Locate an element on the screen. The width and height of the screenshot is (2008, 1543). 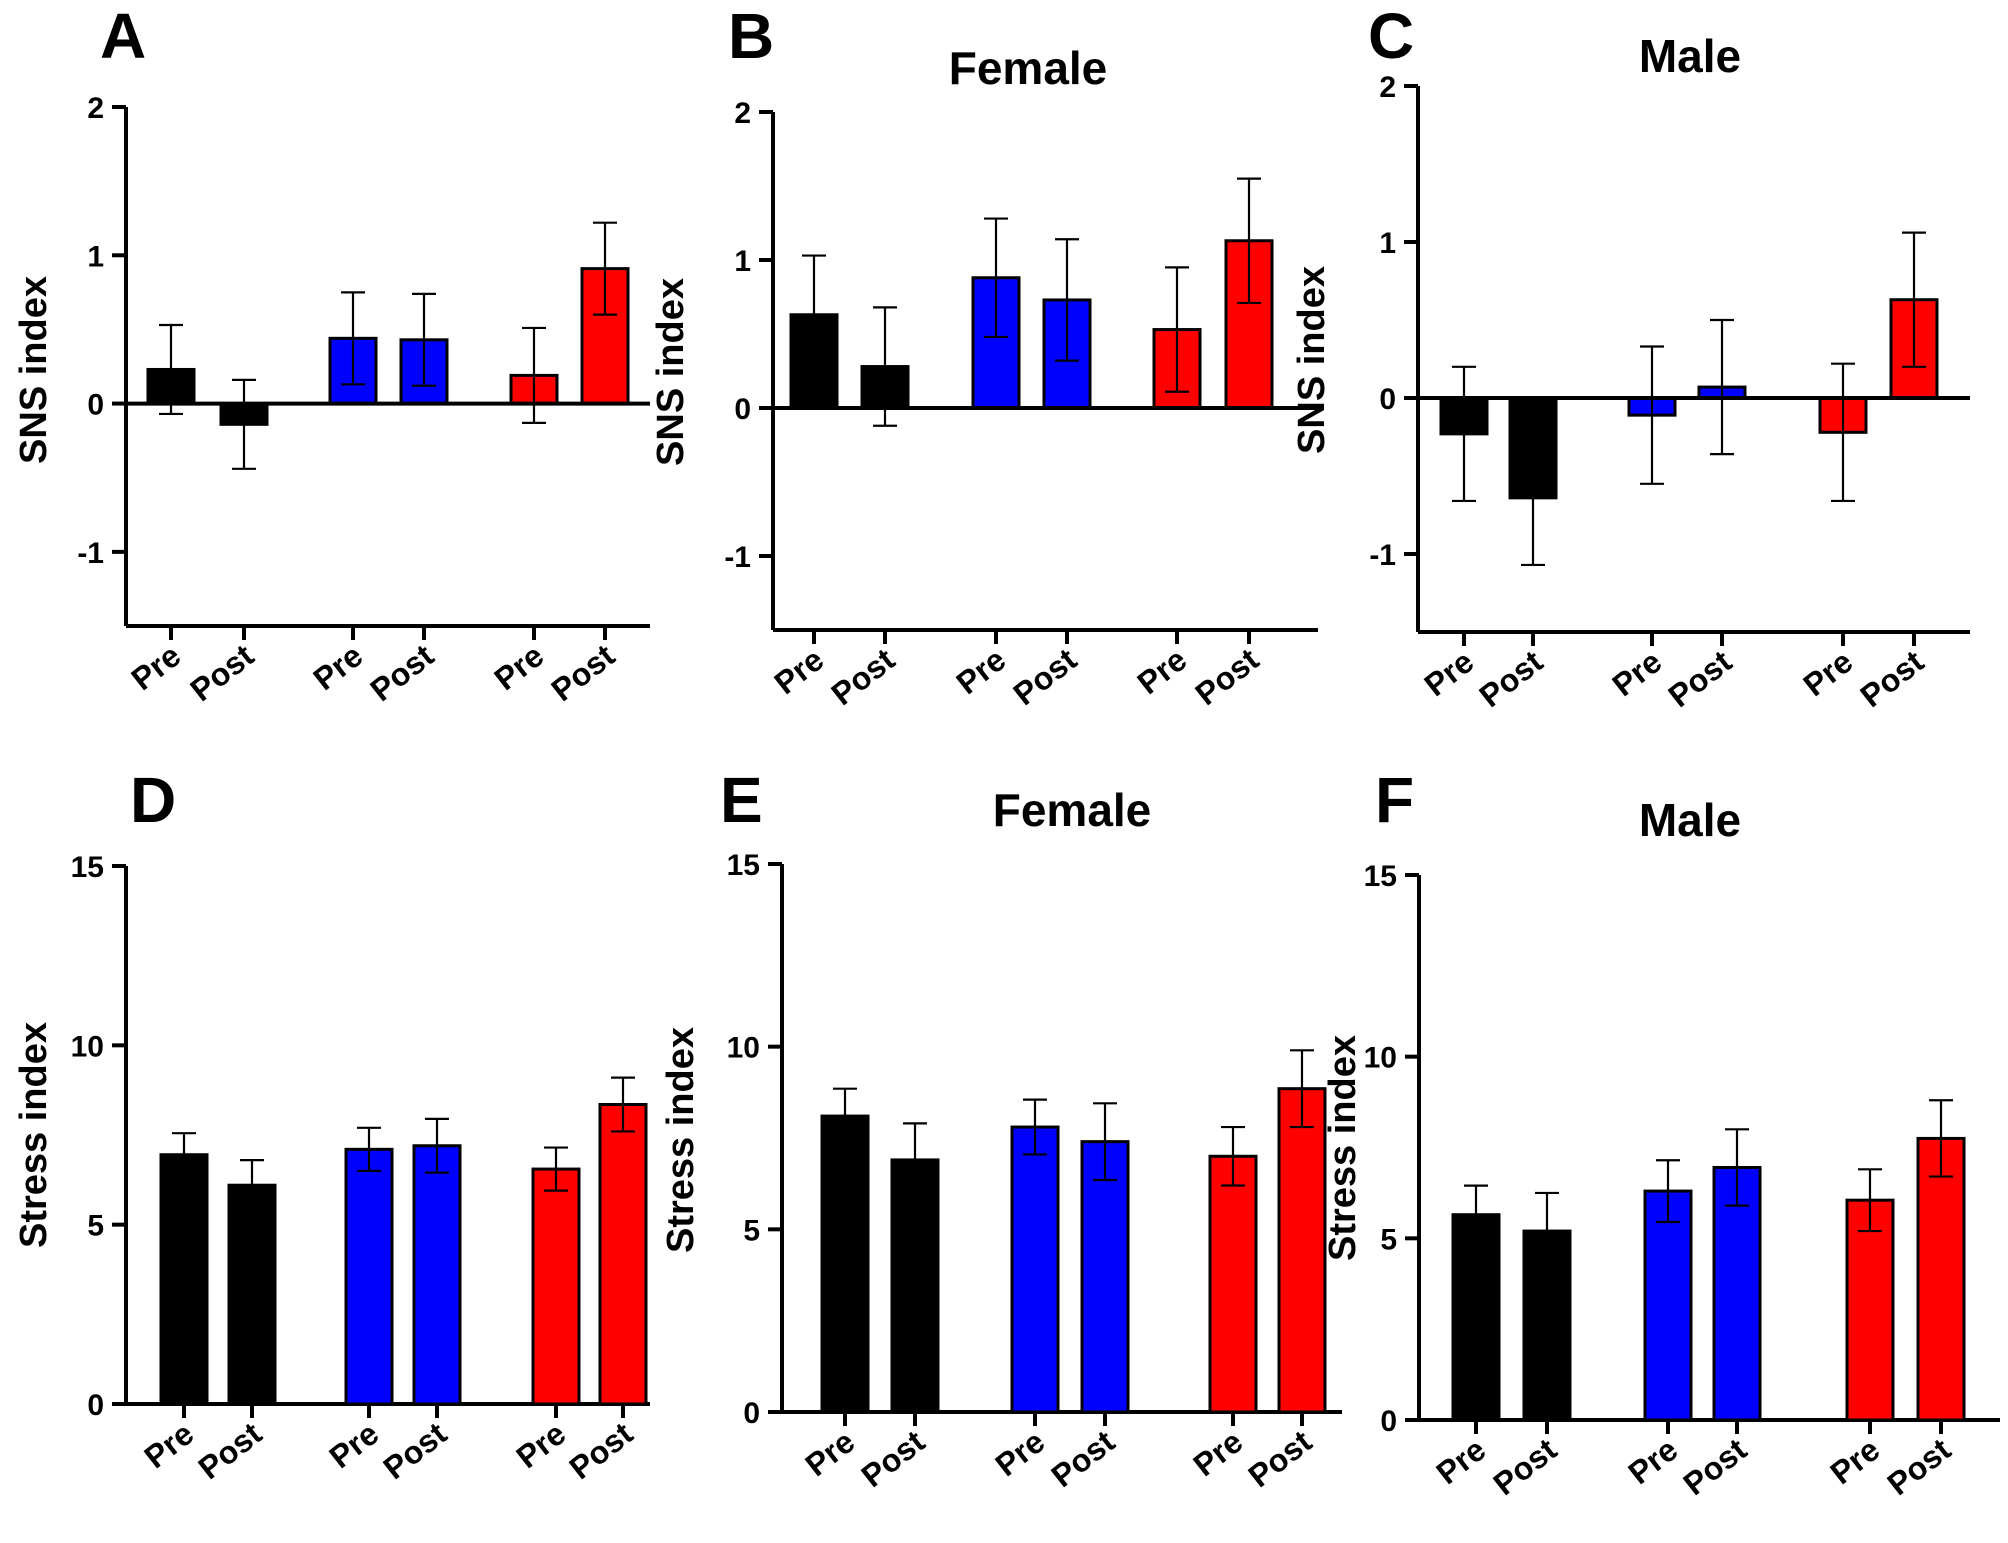
panel-label: C is located at coordinates (1391, 36).